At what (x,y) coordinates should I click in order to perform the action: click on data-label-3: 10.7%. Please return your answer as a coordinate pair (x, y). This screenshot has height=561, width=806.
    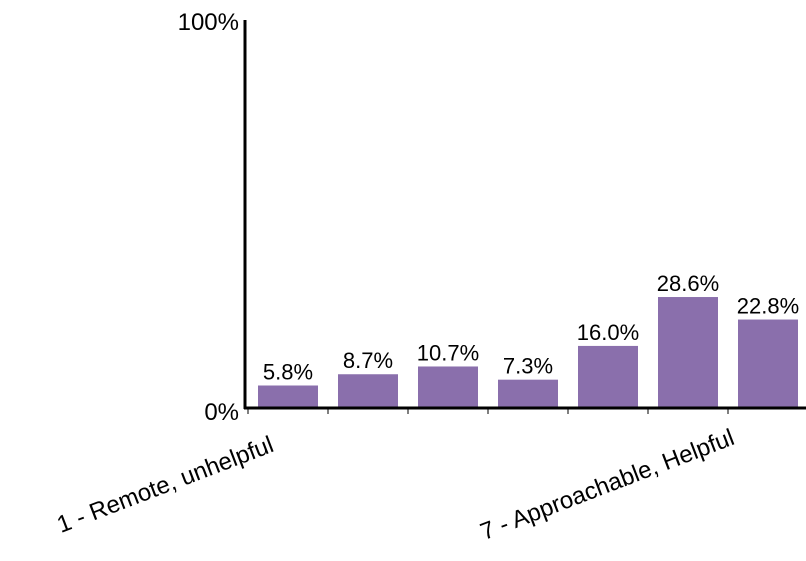
    Looking at the image, I should click on (448, 352).